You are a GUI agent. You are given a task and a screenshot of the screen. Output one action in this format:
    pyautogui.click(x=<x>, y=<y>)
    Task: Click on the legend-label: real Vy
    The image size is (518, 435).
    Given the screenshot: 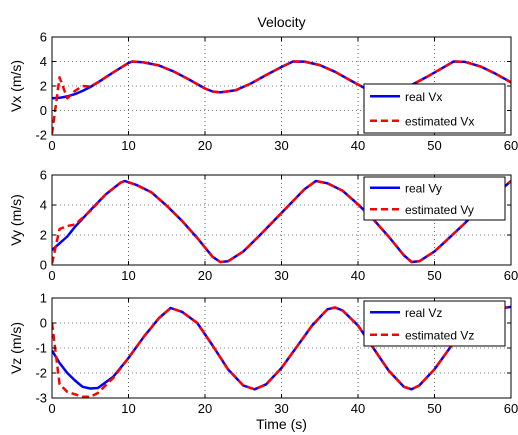 What is the action you would take?
    pyautogui.click(x=423, y=188)
    